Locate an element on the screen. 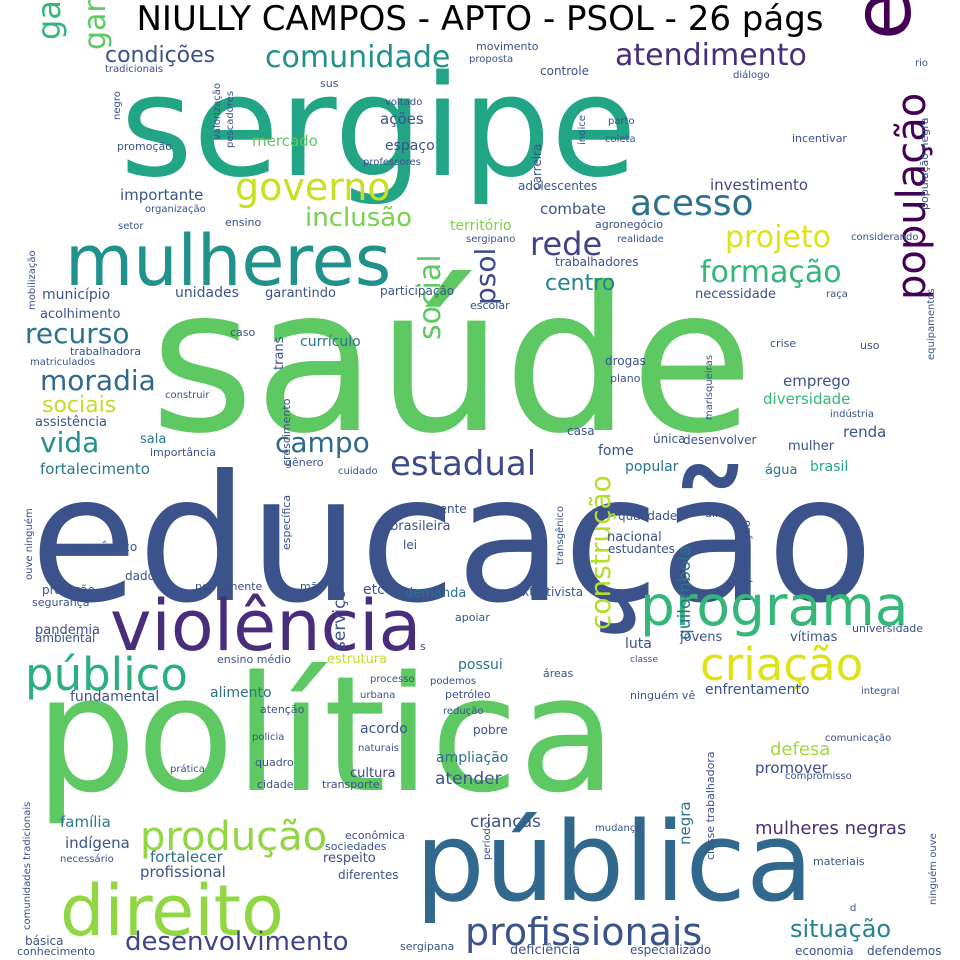  cloud-word: fome is located at coordinates (616, 451).